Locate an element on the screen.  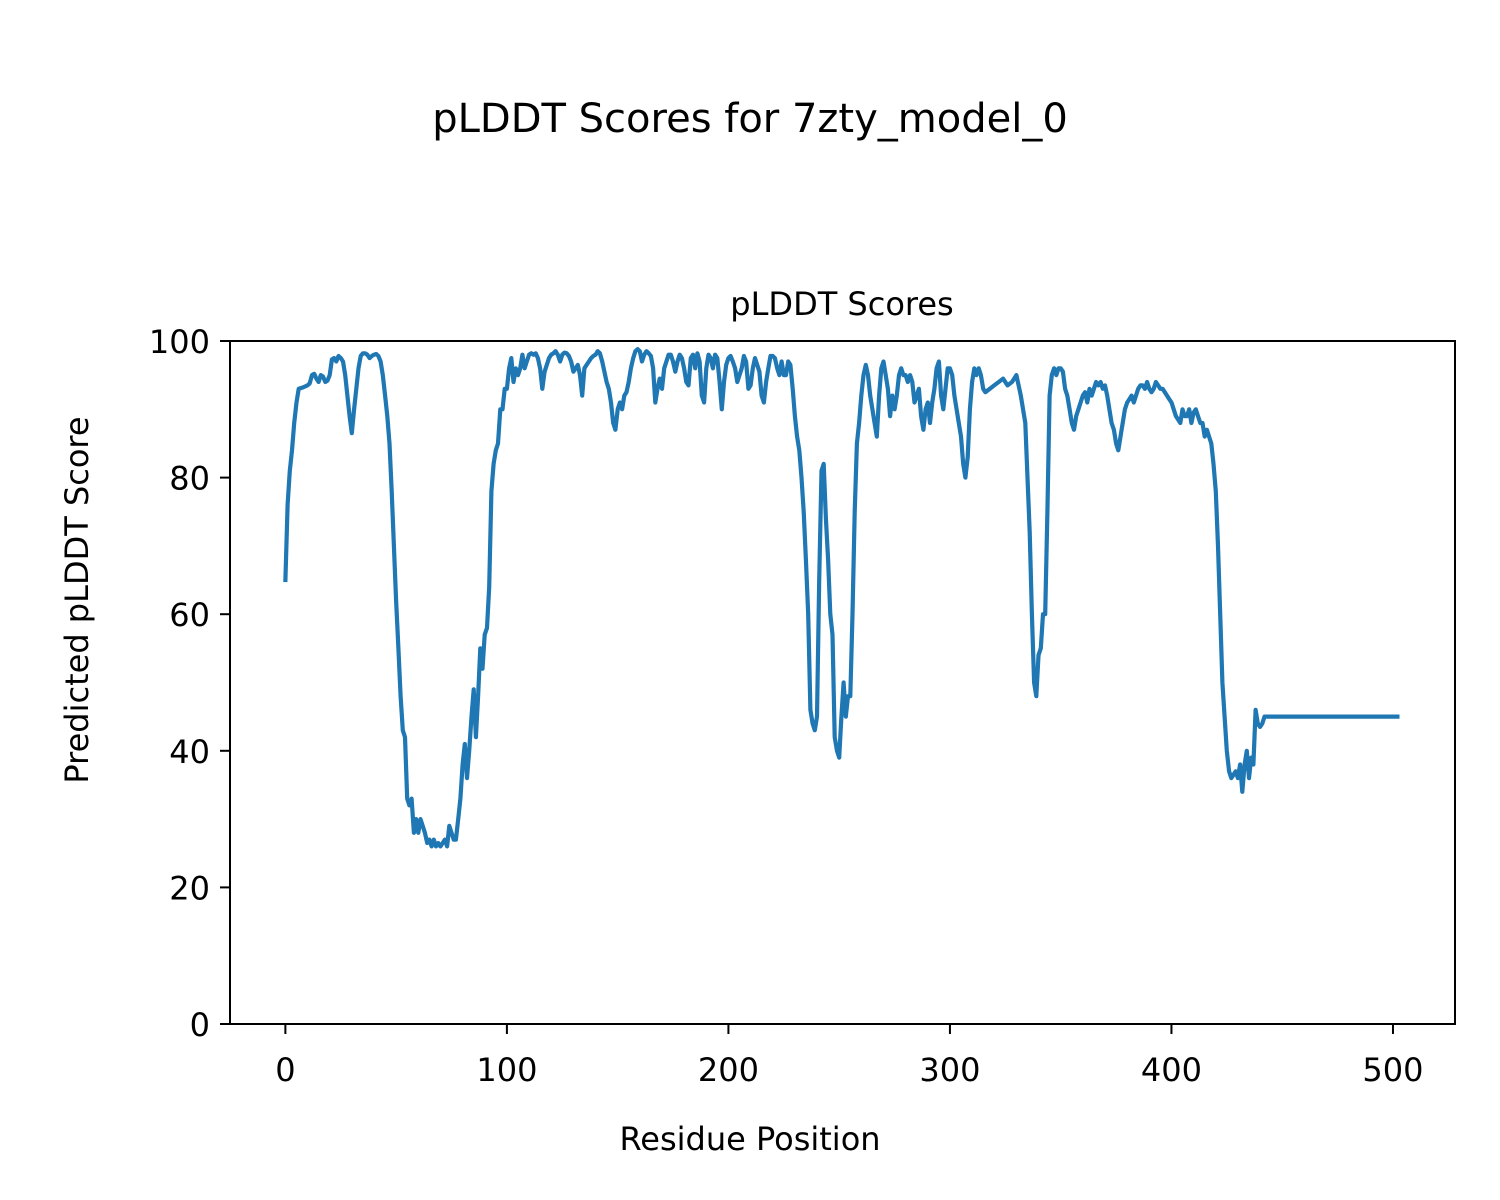
x-tick-label: 200 is located at coordinates (728, 1070).